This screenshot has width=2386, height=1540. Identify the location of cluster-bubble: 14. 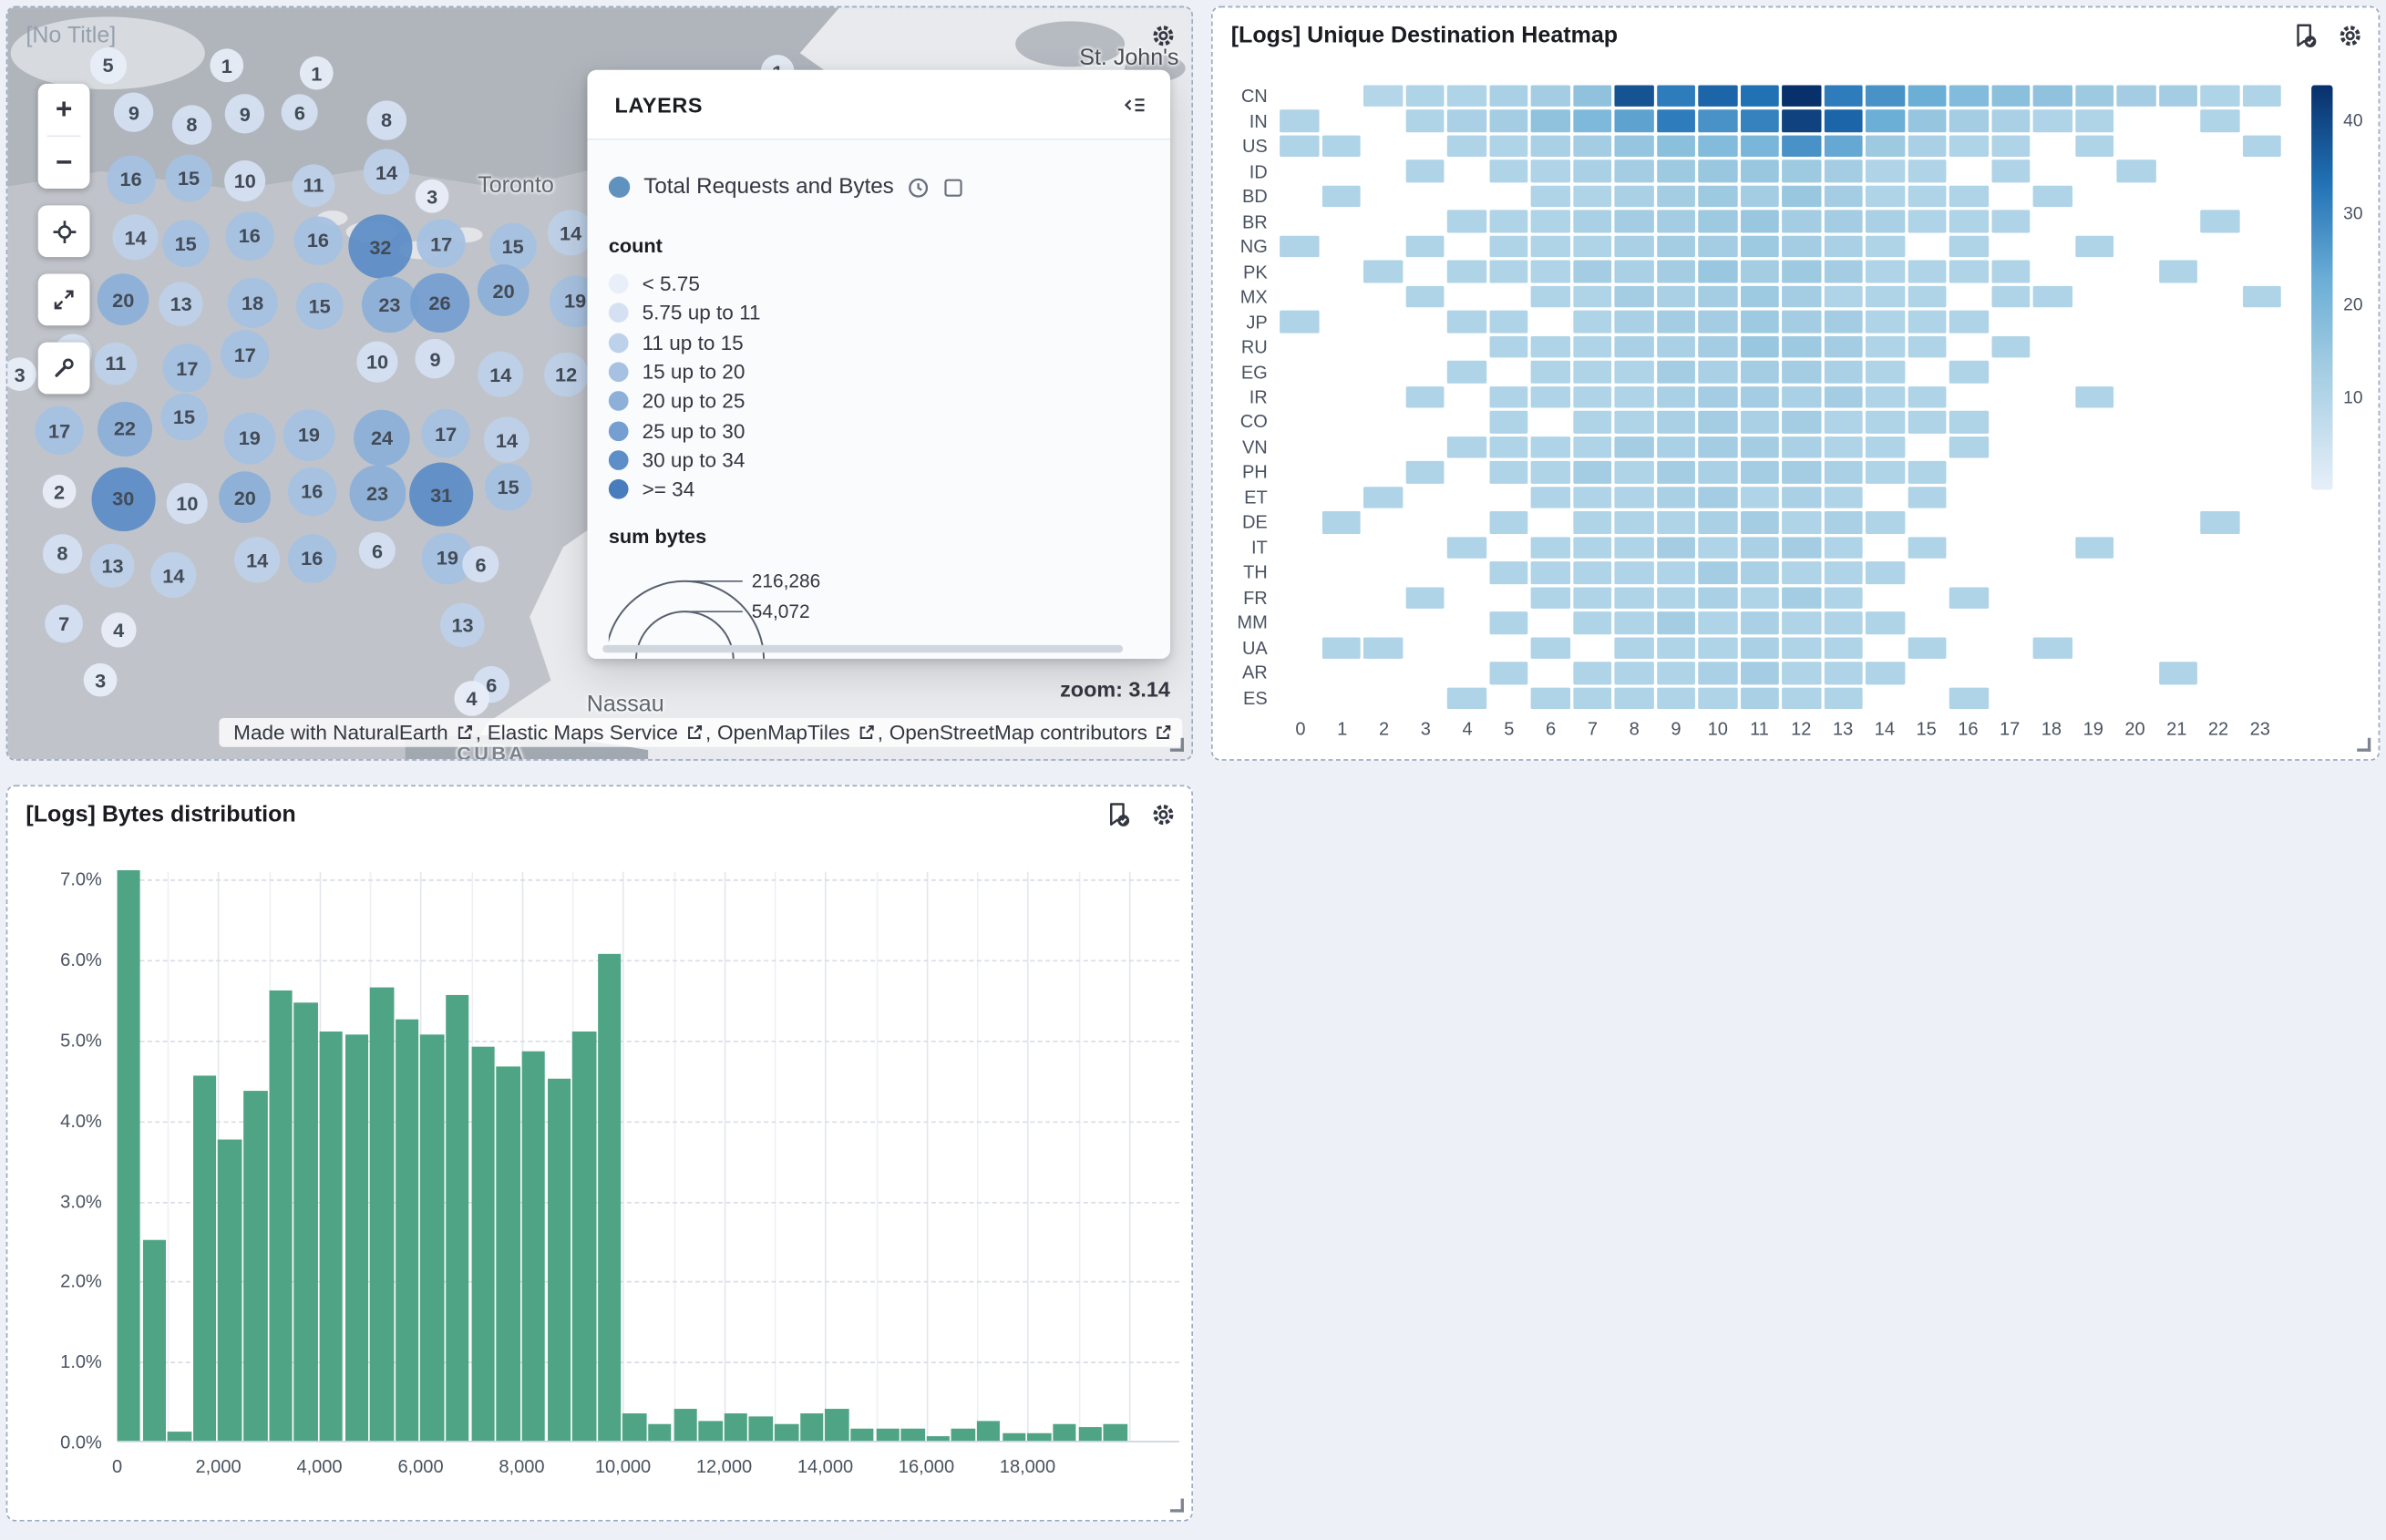
(135, 237).